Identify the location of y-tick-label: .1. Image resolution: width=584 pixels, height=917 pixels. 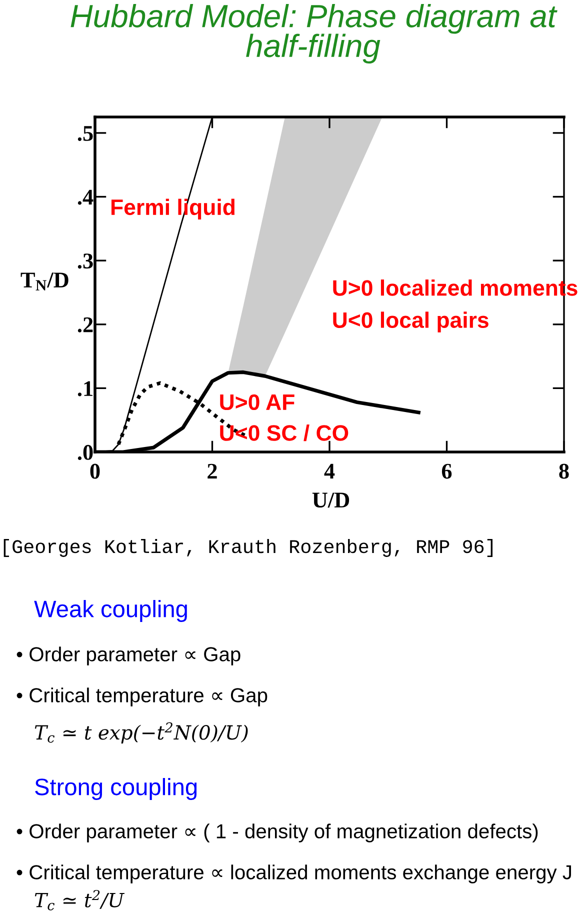
(85, 388).